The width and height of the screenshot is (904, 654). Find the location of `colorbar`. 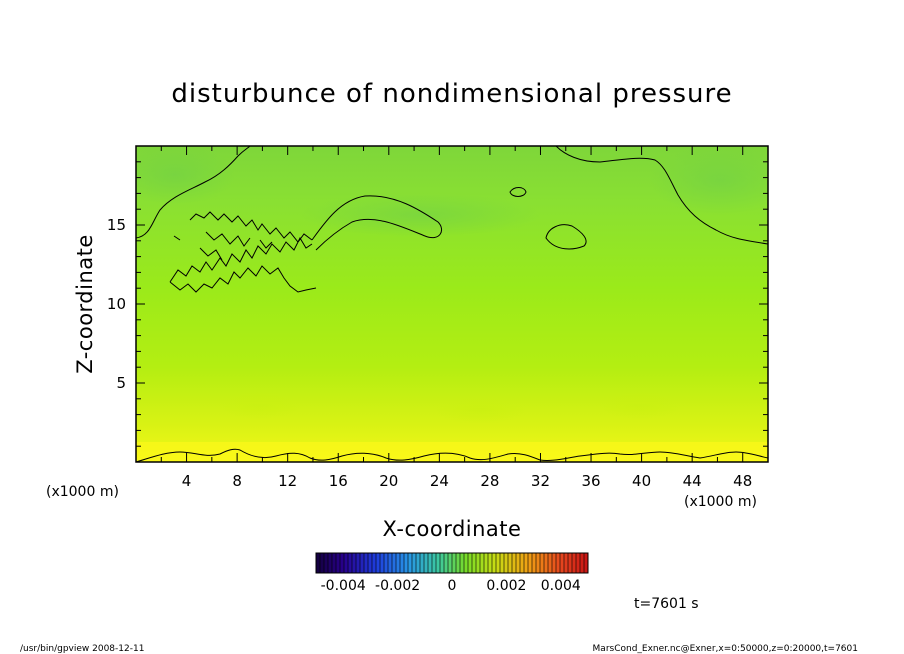

colorbar is located at coordinates (451, 563).